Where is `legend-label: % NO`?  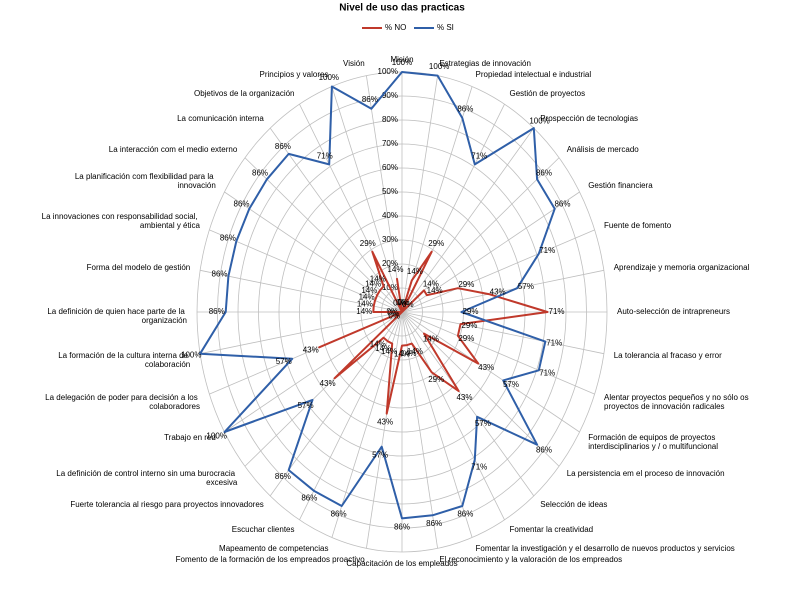 legend-label: % NO is located at coordinates (395, 27).